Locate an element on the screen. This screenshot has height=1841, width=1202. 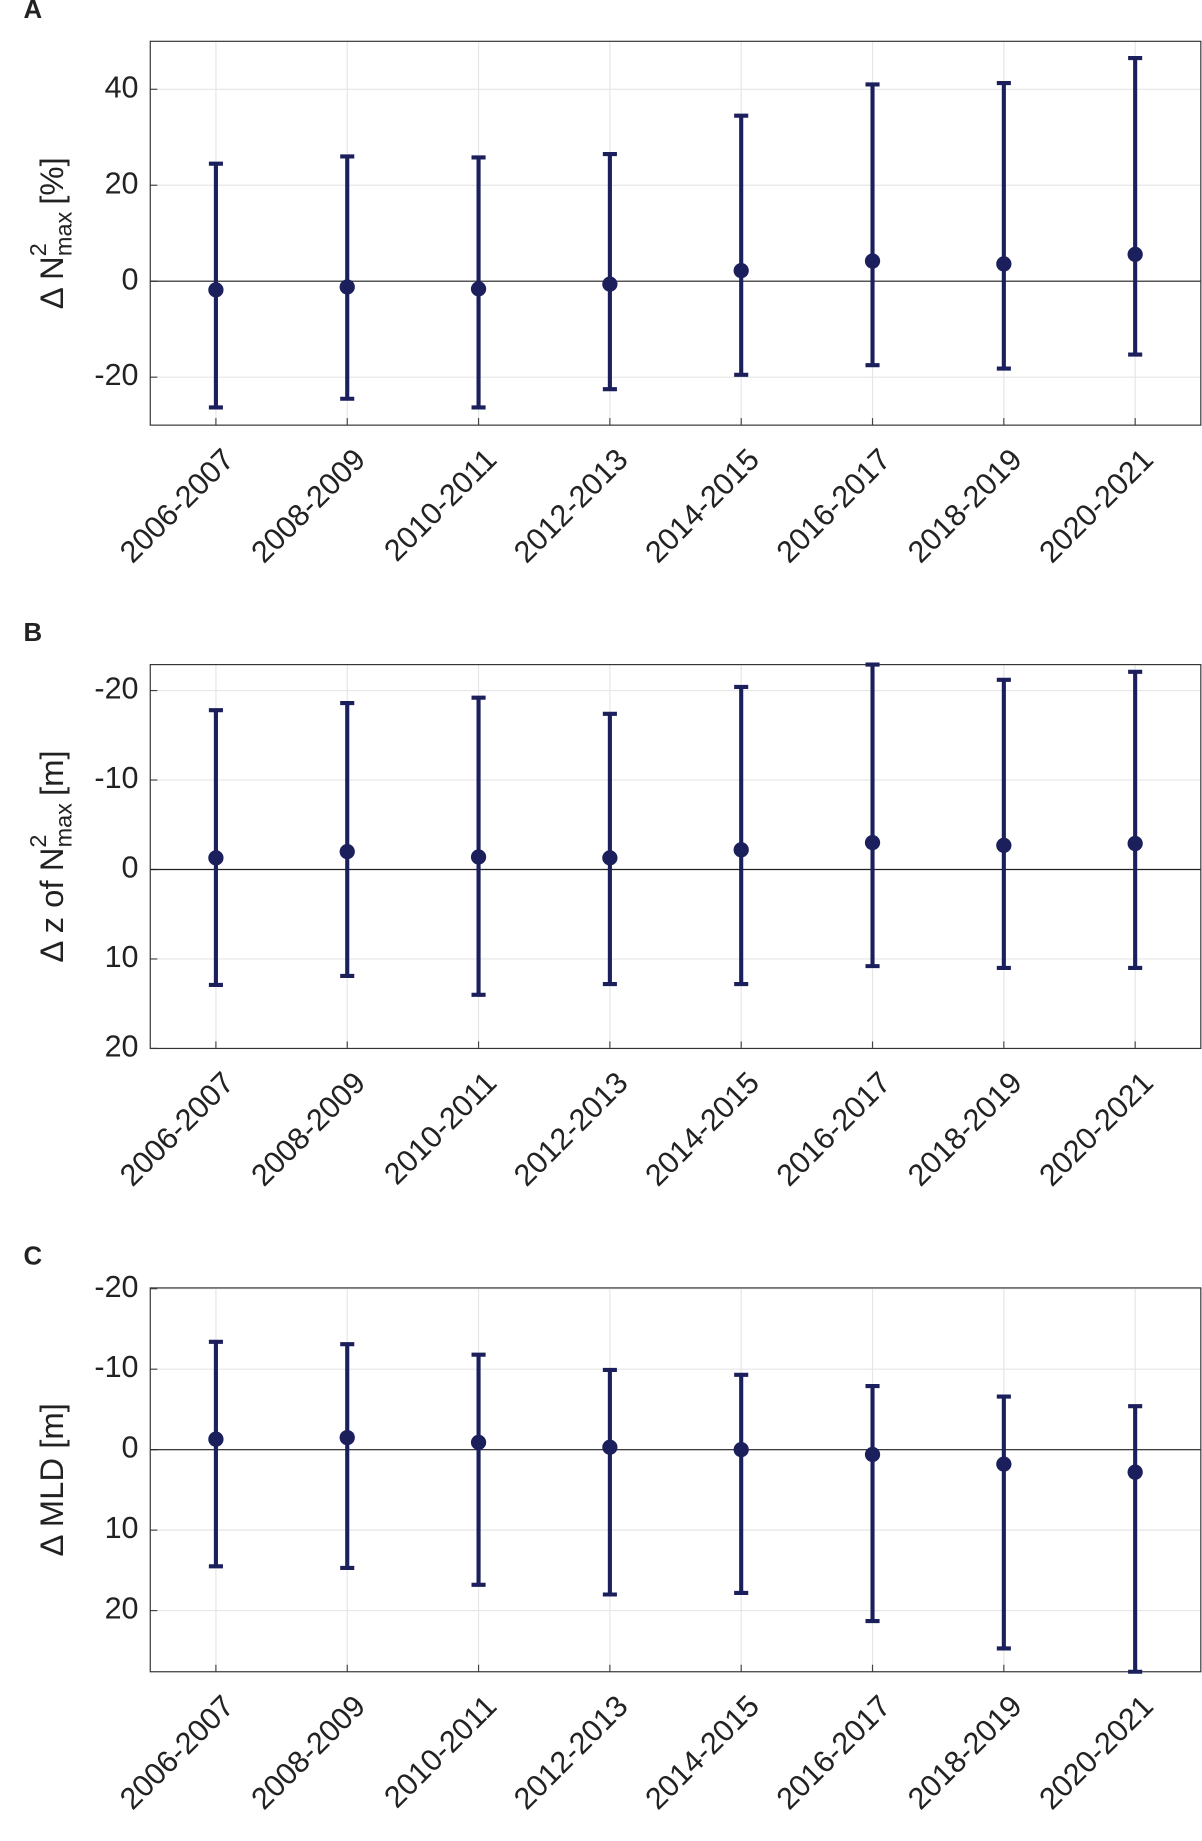
y-axis-label: Δ z of N2max [m] is located at coordinates (51, 856).